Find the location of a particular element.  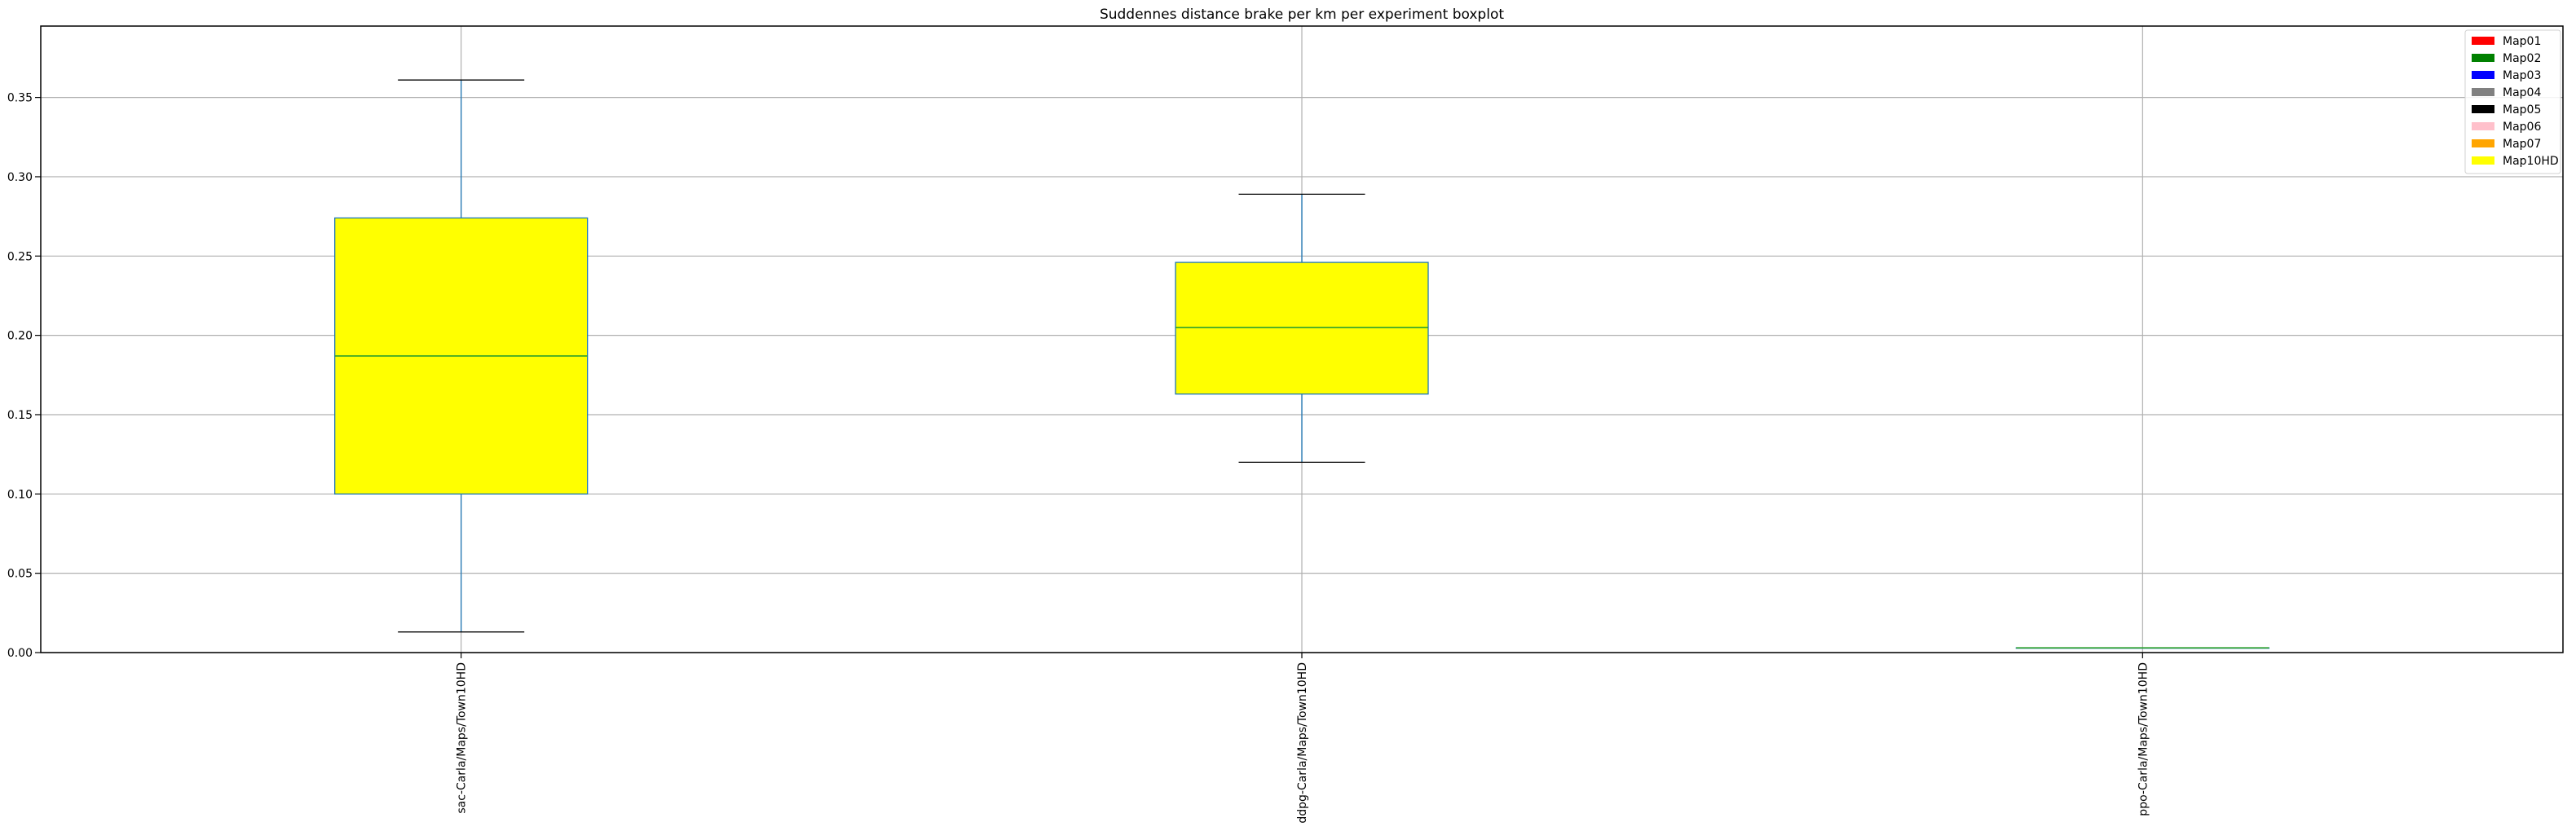

y-tick-label: 0.15 is located at coordinates (20, 415).